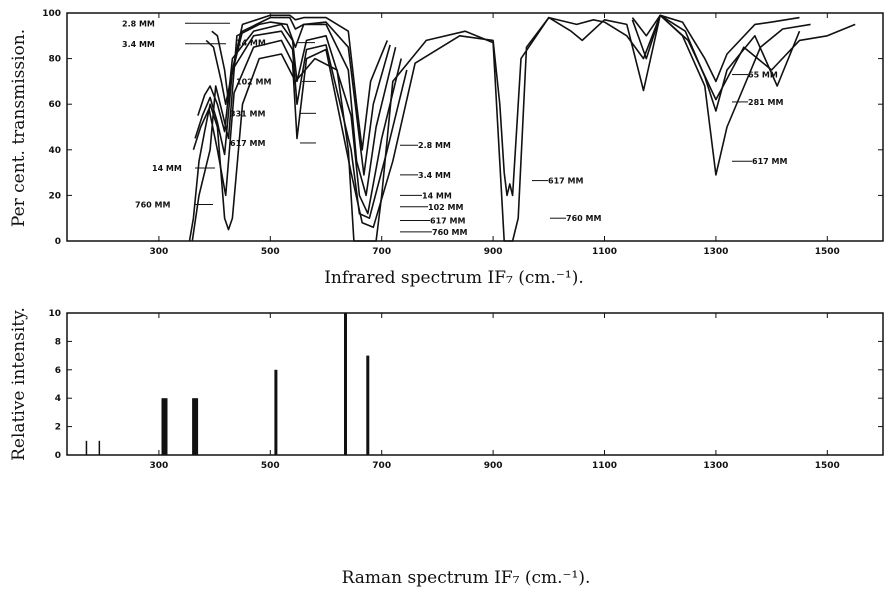 The image size is (893, 593). I want to click on infrared-annotation-label: 281 MM, so click(765, 102).